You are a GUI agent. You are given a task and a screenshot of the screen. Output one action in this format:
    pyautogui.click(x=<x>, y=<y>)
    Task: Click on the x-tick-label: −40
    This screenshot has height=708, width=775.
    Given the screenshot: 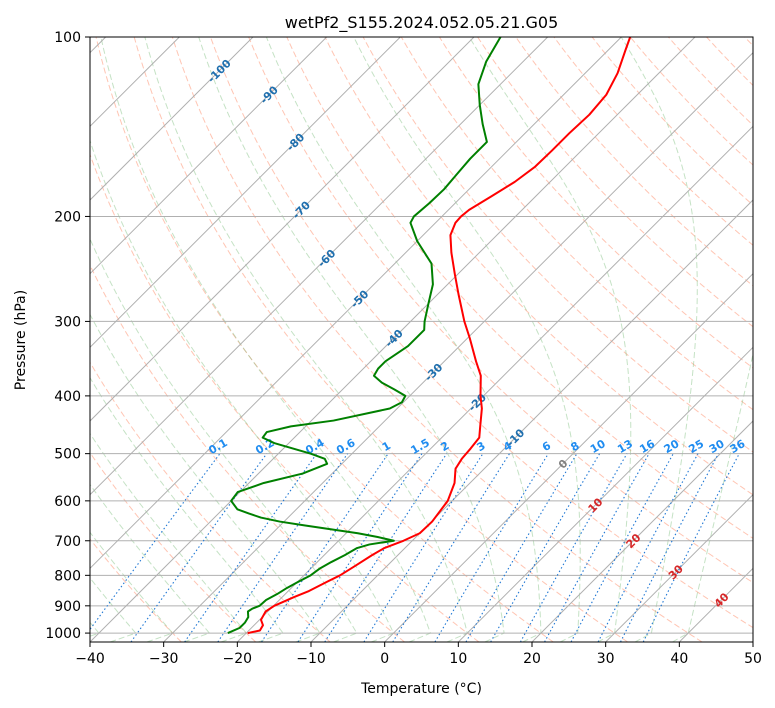 What is the action you would take?
    pyautogui.click(x=90, y=659)
    